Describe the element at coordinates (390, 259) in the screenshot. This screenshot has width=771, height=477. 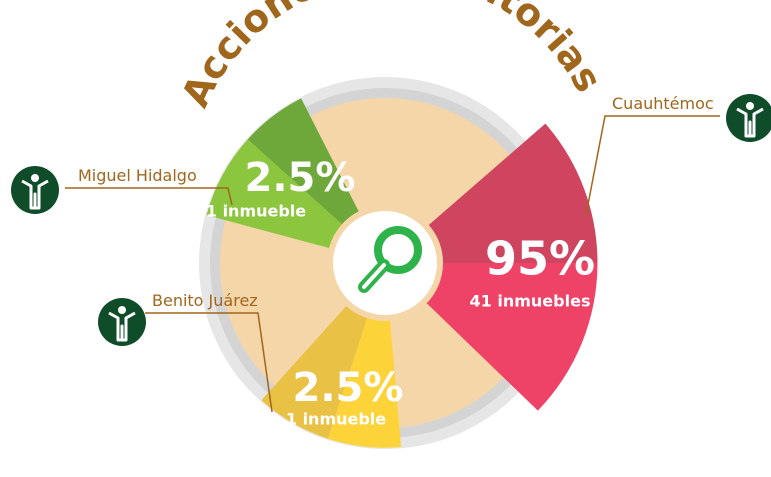
I see `search-icon` at that location.